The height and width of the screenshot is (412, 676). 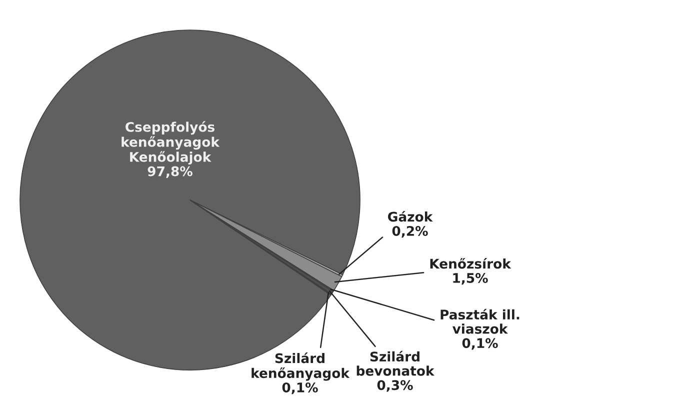 What do you see at coordinates (395, 386) in the screenshot?
I see `data-label: 0,3%` at bounding box center [395, 386].